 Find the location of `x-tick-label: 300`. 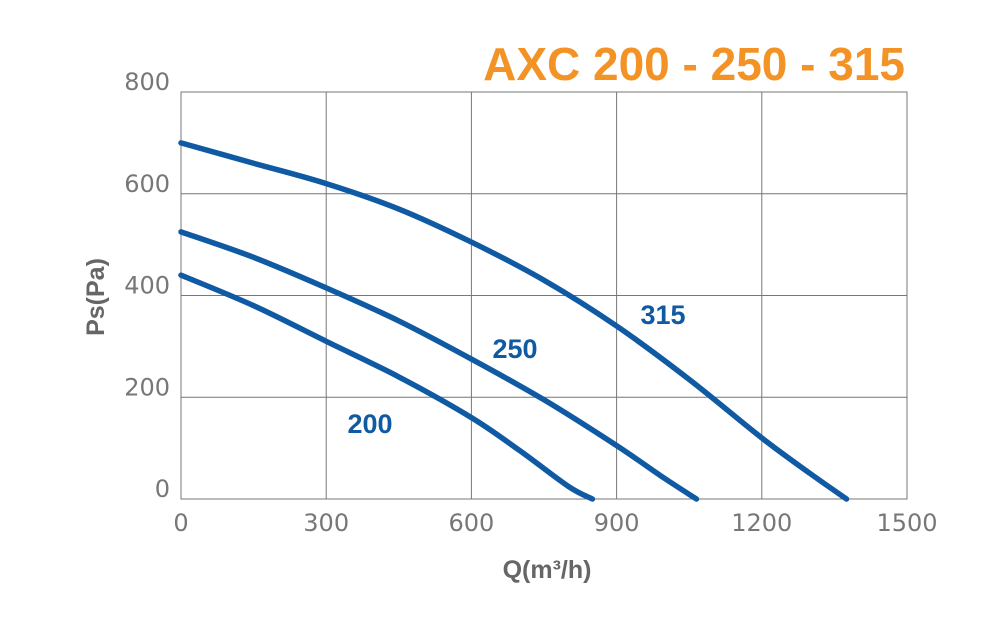

x-tick-label: 300 is located at coordinates (326, 523).